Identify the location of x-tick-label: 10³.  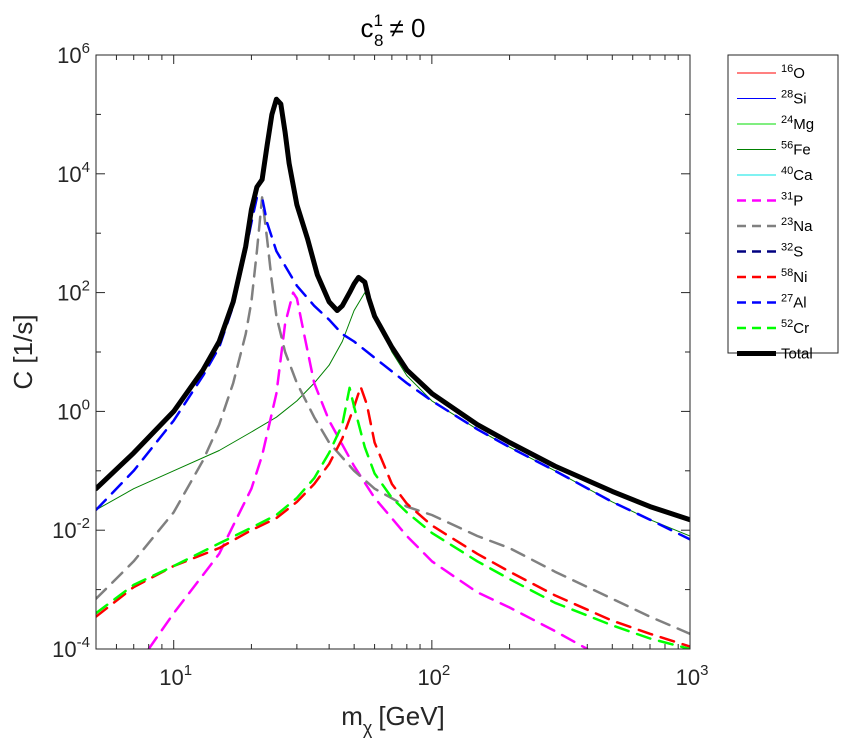
(692, 676).